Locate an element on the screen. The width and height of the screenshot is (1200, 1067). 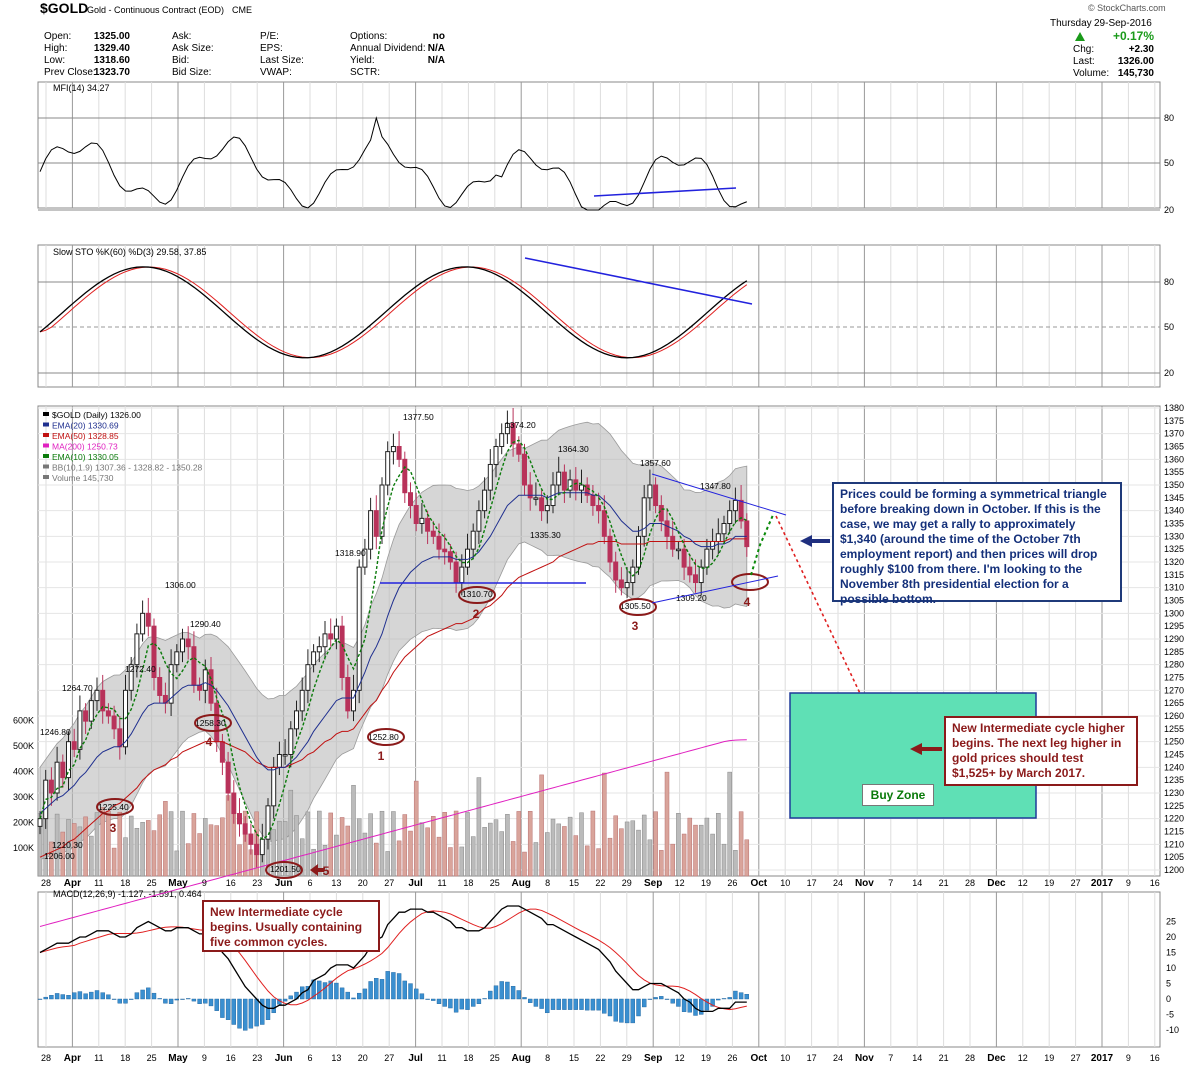
price-tick-label: 1380 is located at coordinates (1174, 408).